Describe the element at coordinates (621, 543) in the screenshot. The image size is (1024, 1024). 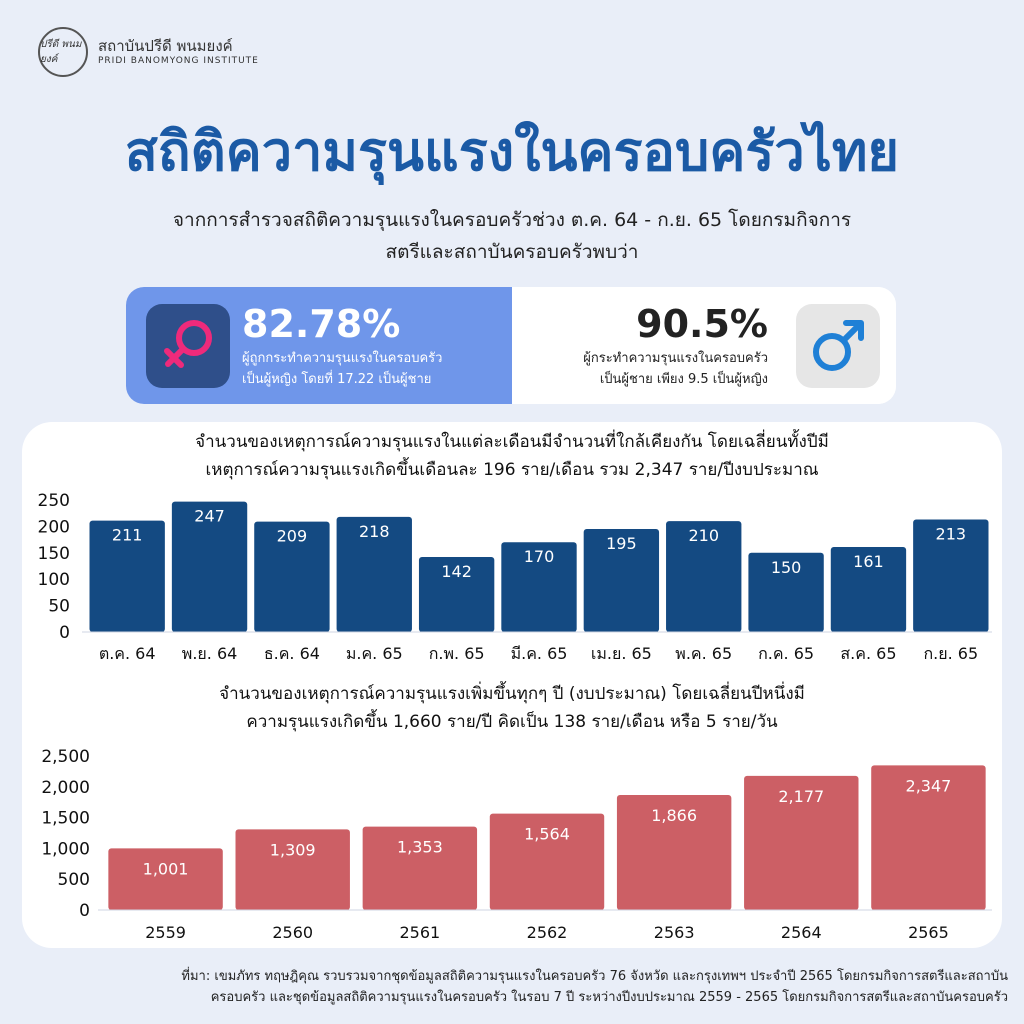
I see `bar-value-label: 195` at that location.